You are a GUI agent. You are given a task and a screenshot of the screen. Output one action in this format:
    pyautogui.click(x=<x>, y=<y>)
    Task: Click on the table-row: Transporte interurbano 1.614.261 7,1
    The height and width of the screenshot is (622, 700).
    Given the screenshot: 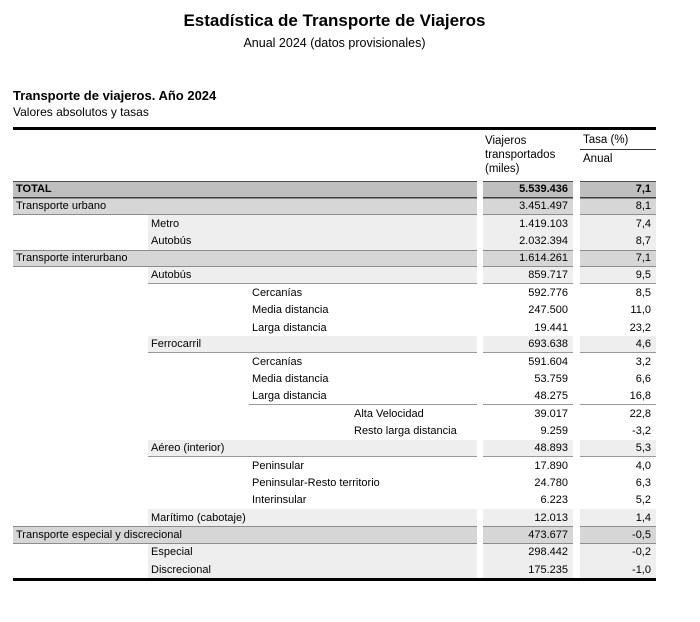 What is the action you would take?
    pyautogui.click(x=334, y=258)
    